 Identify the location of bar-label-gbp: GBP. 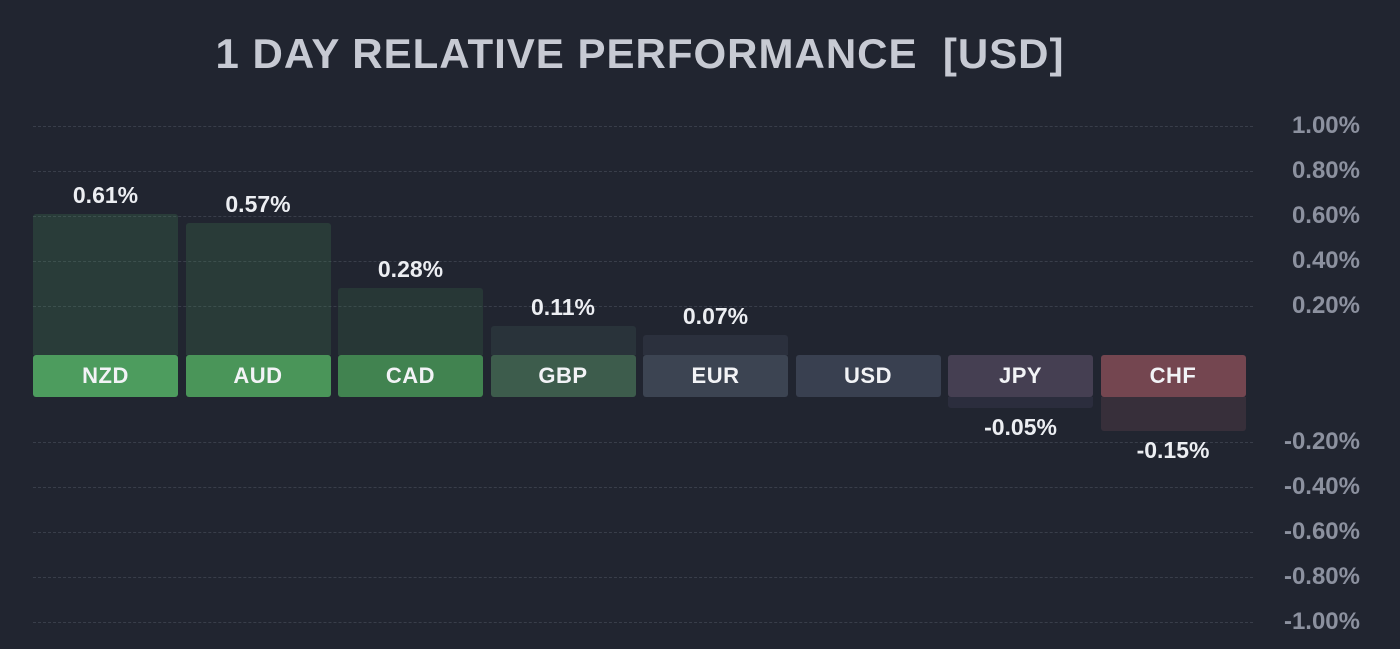
(563, 376).